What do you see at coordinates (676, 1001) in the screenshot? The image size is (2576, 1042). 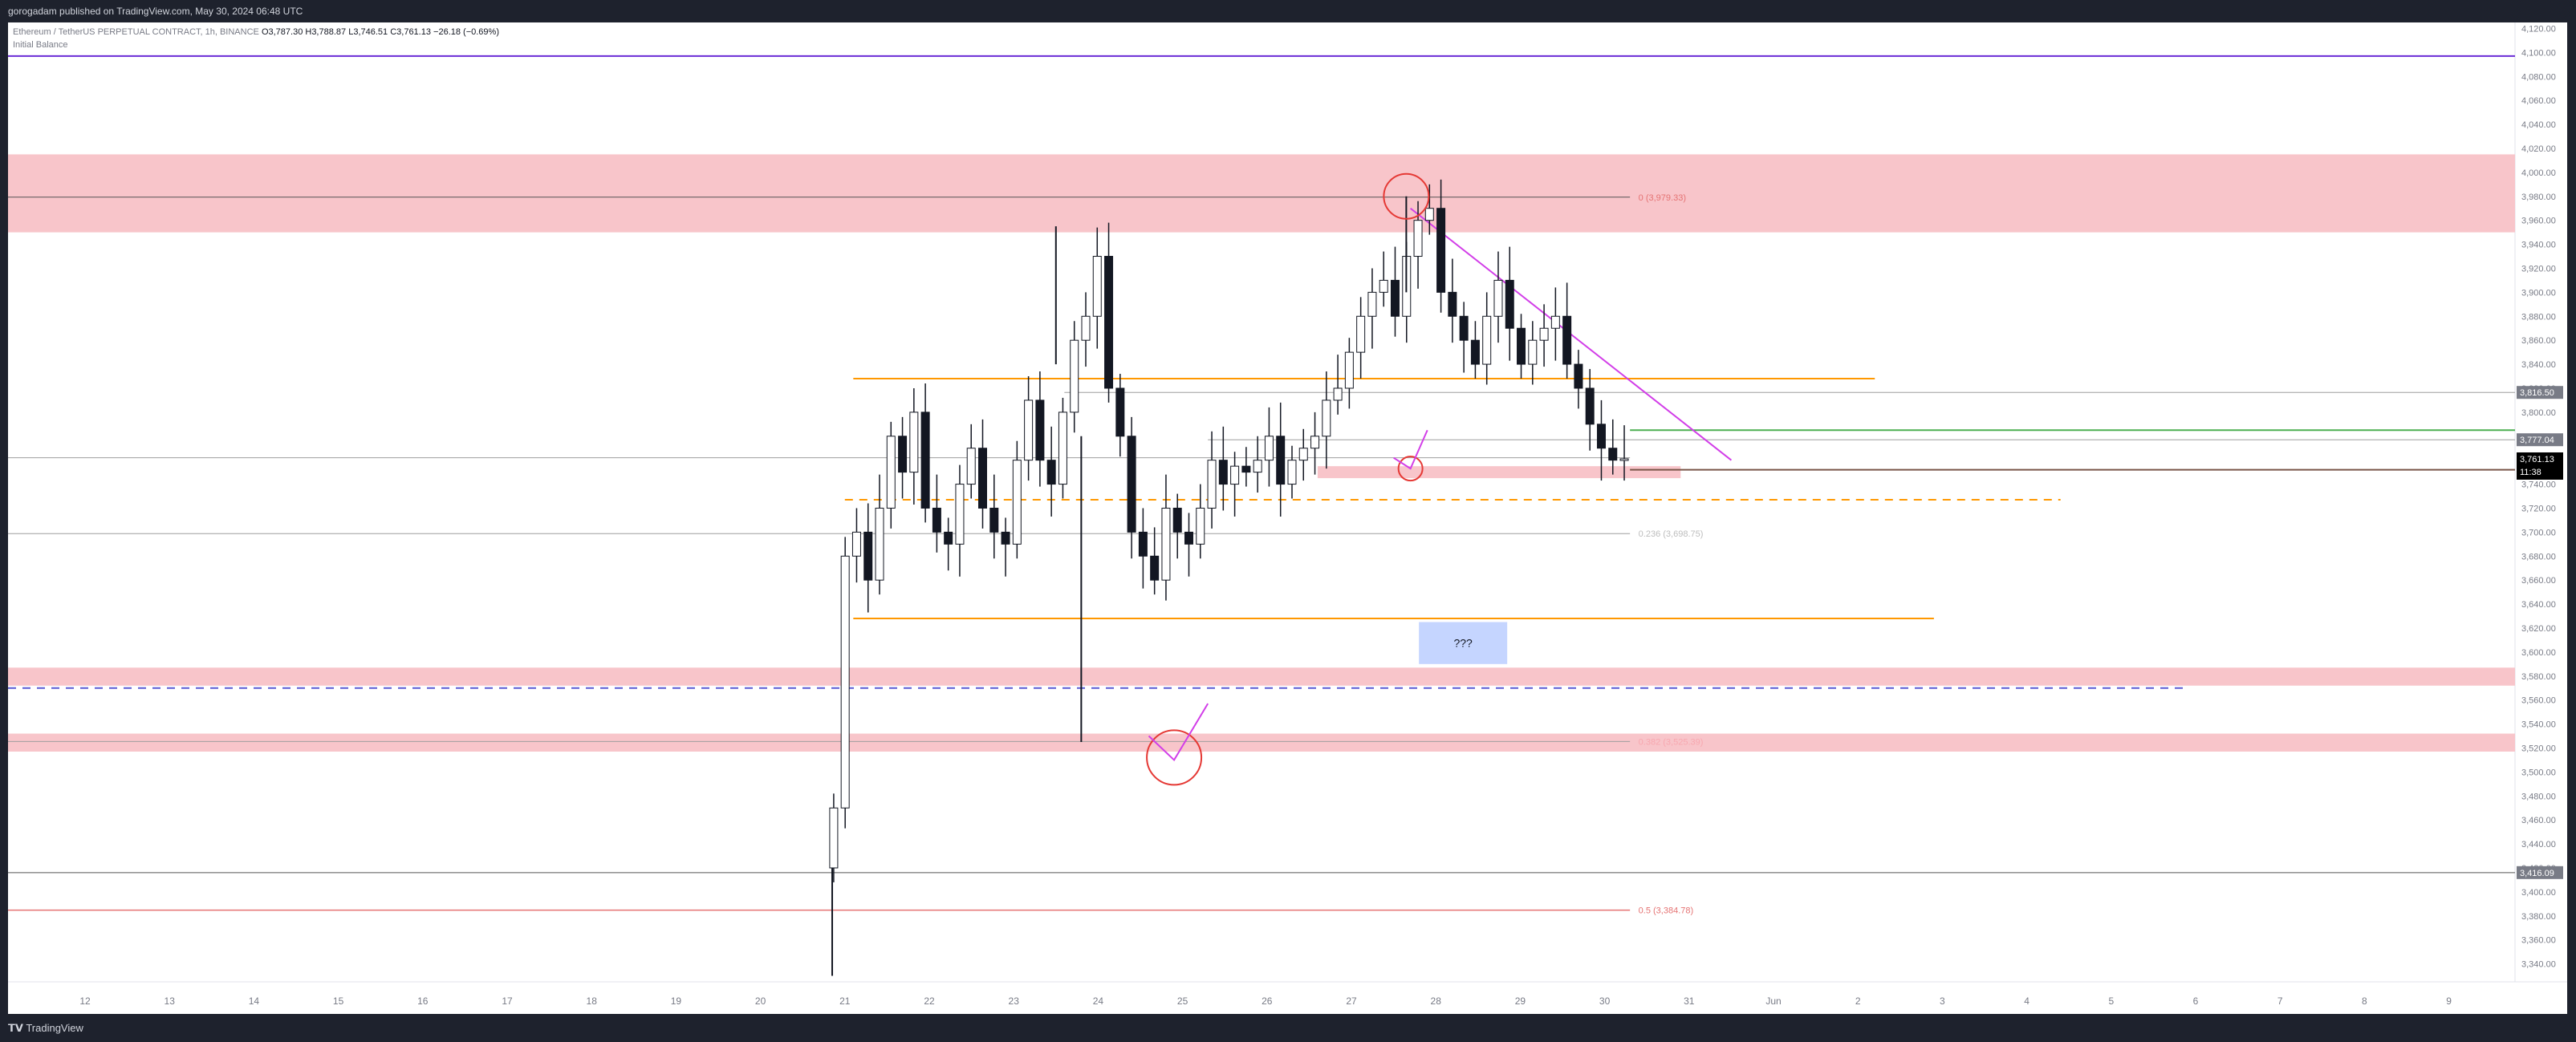 I see `x-tick-label: 19` at bounding box center [676, 1001].